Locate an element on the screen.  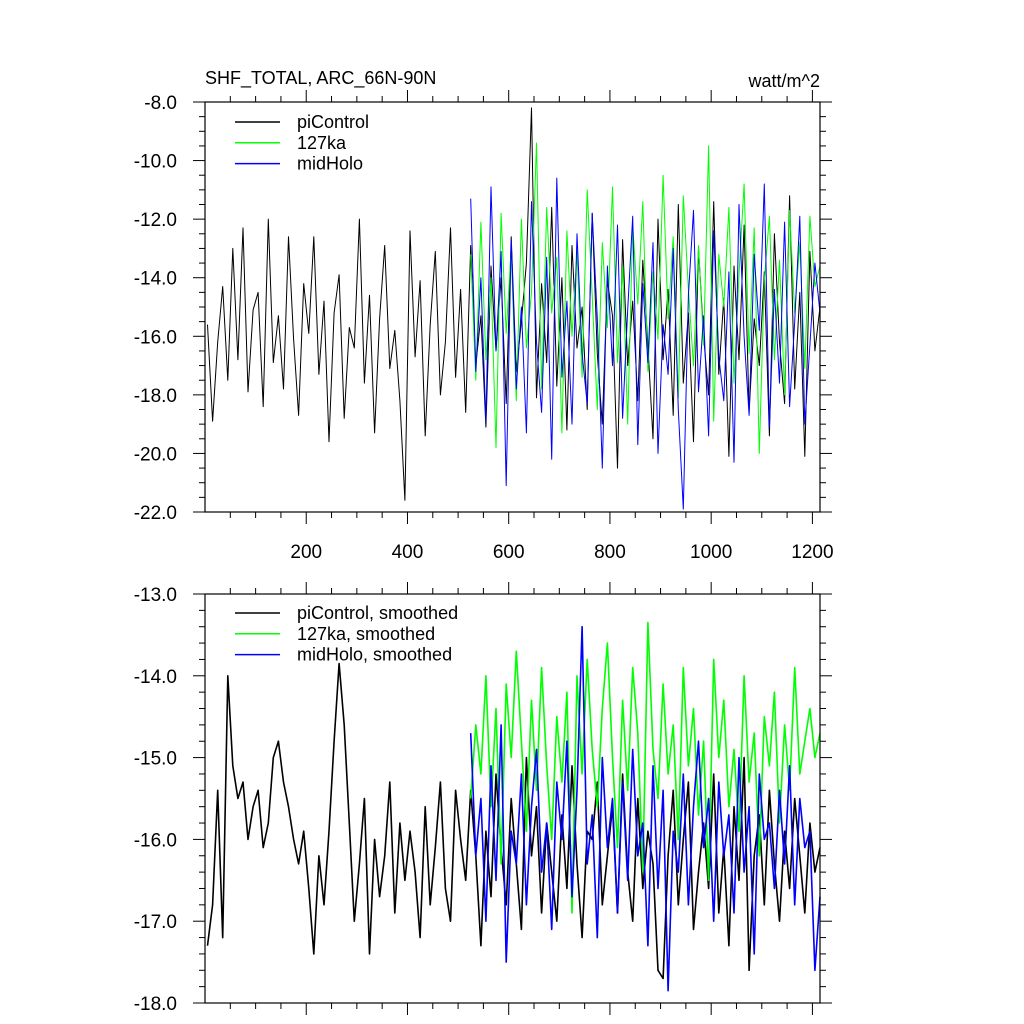
x-tick-label: 400 is located at coordinates (408, 552).